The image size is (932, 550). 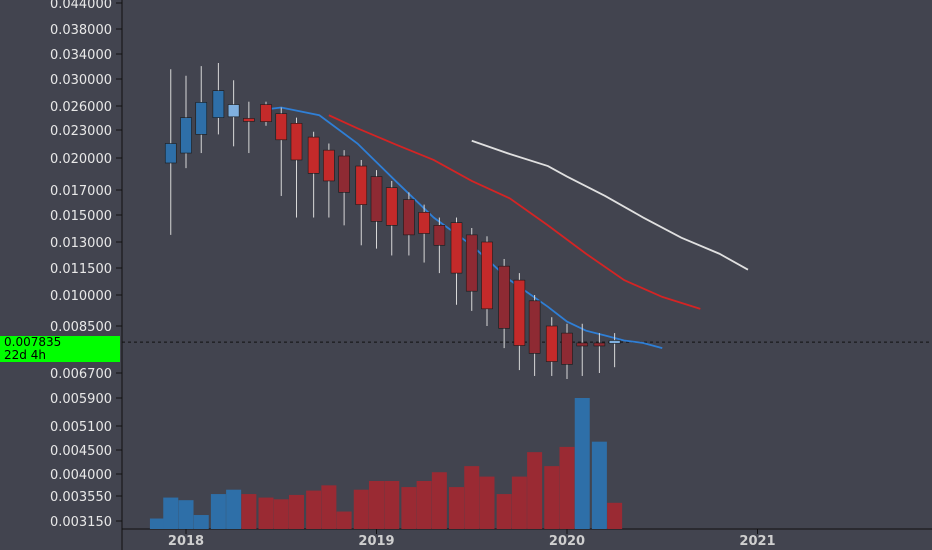 What do you see at coordinates (60, 355) in the screenshot?
I see `countdown-badge: 22d 4h` at bounding box center [60, 355].